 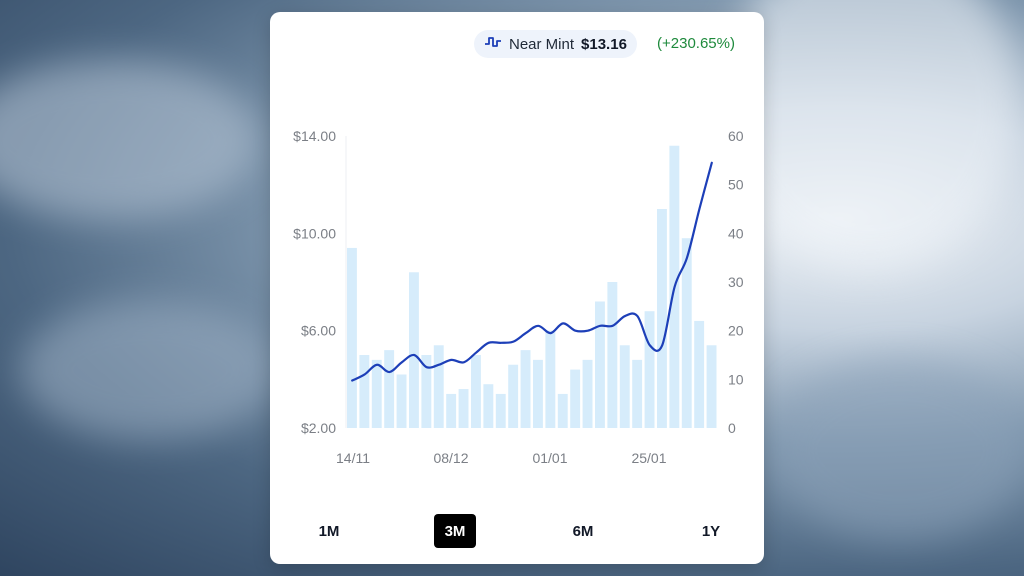 What do you see at coordinates (736, 331) in the screenshot?
I see `right-axis-tick-label: 20` at bounding box center [736, 331].